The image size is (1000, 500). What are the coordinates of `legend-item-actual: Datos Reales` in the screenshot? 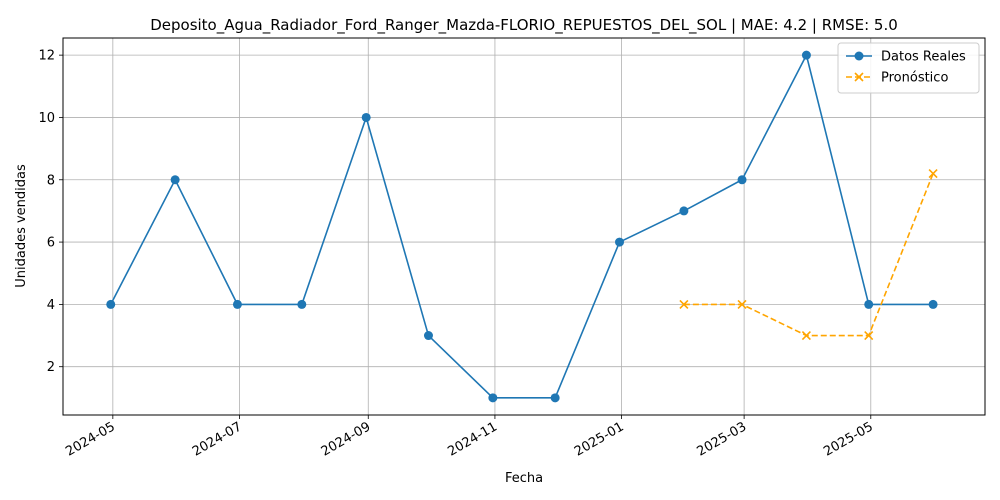 It's located at (906, 57).